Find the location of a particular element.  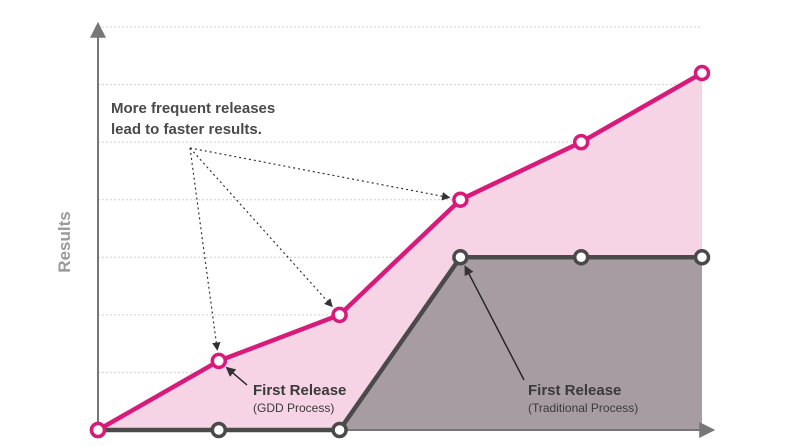

traditional-annotation-title: First Release is located at coordinates (574, 390).